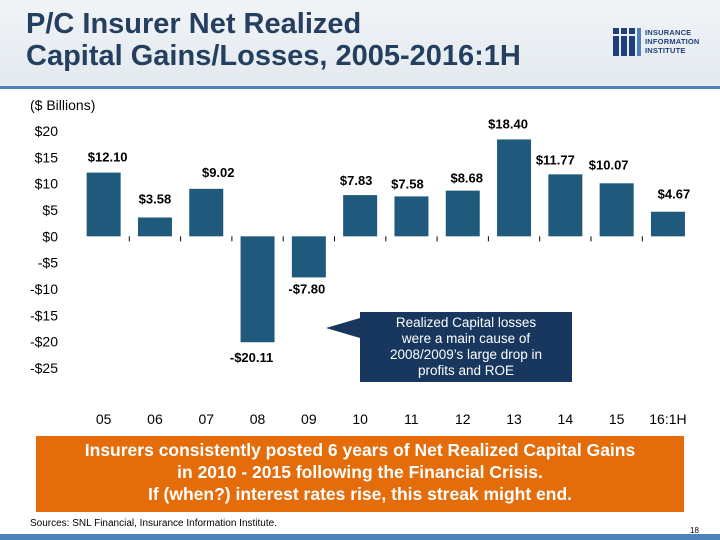  What do you see at coordinates (155, 419) in the screenshot?
I see `x-tick-label-06: 06` at bounding box center [155, 419].